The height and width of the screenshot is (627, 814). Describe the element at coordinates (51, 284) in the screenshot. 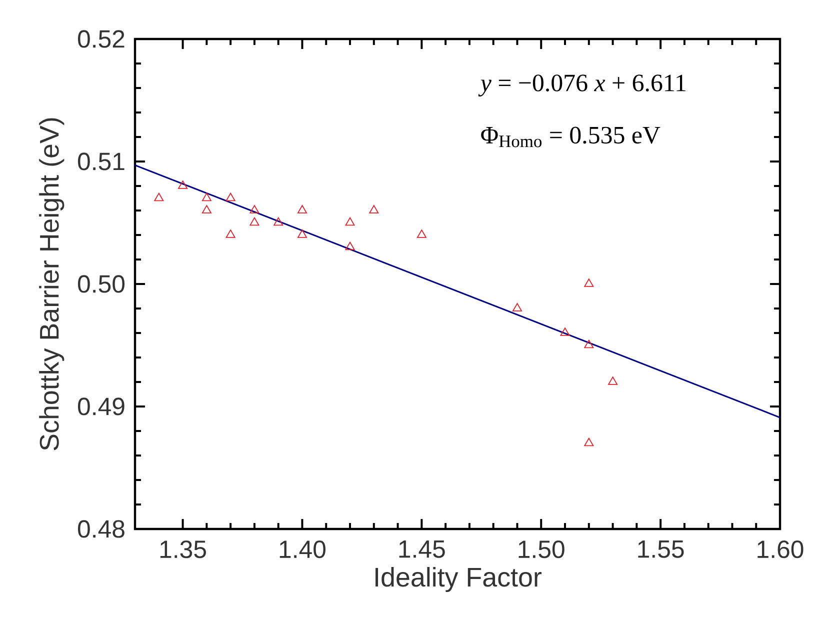

I see `y-axis-title: Schottky Barrier Height (eV)` at that location.